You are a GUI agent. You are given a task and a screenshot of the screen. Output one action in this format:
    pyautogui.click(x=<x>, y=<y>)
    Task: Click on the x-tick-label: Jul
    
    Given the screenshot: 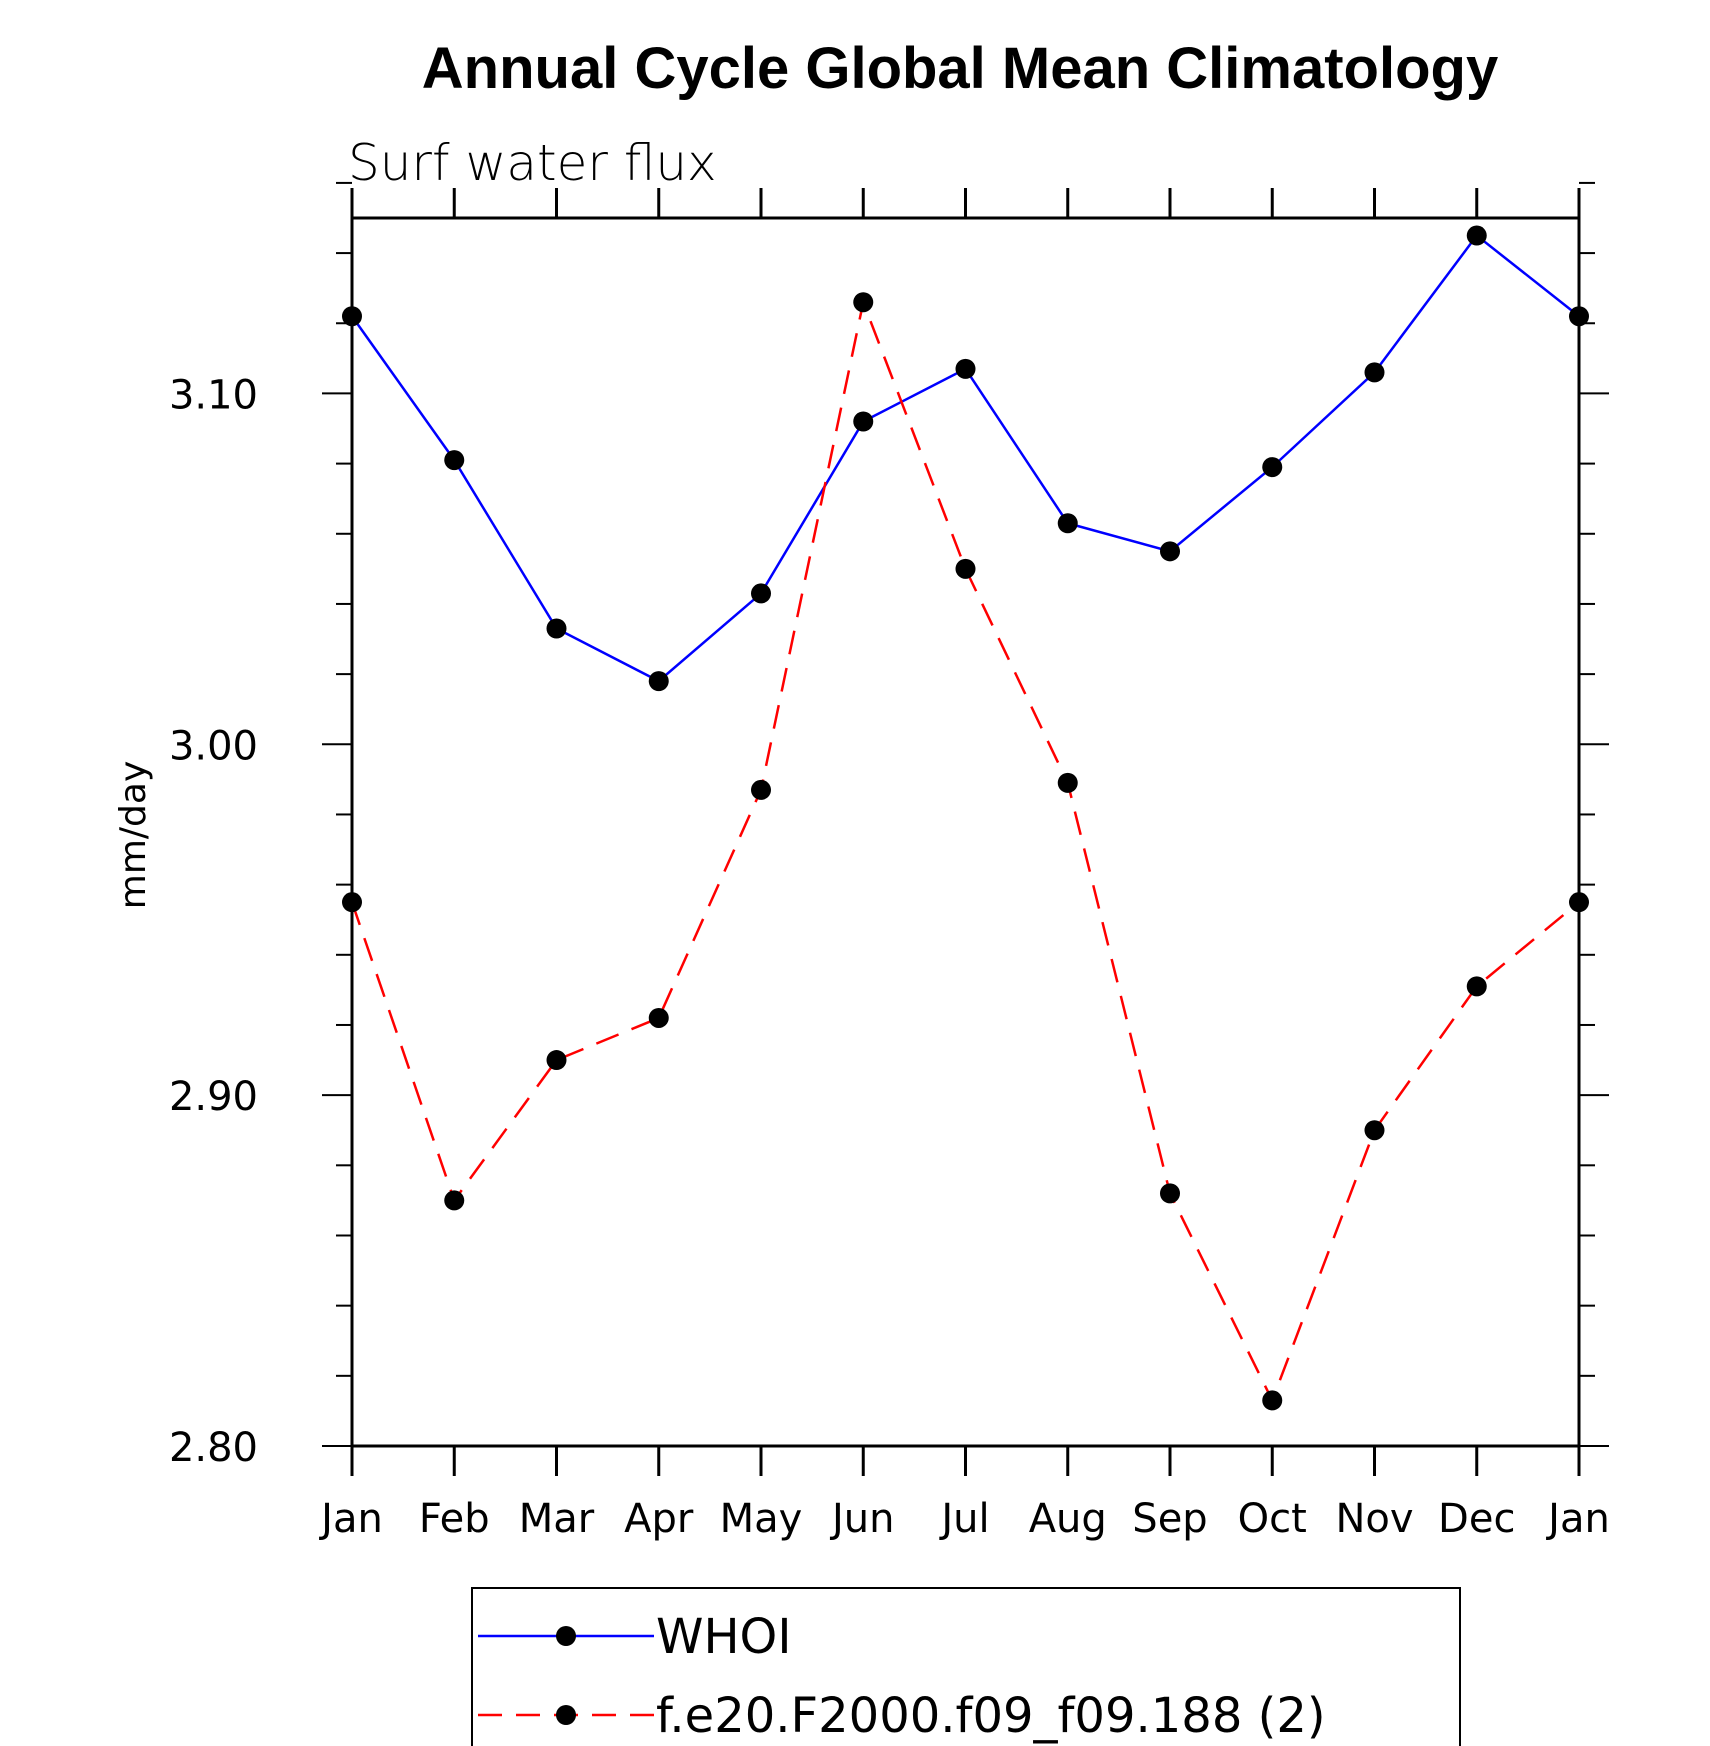 What is the action you would take?
    pyautogui.click(x=963, y=1519)
    